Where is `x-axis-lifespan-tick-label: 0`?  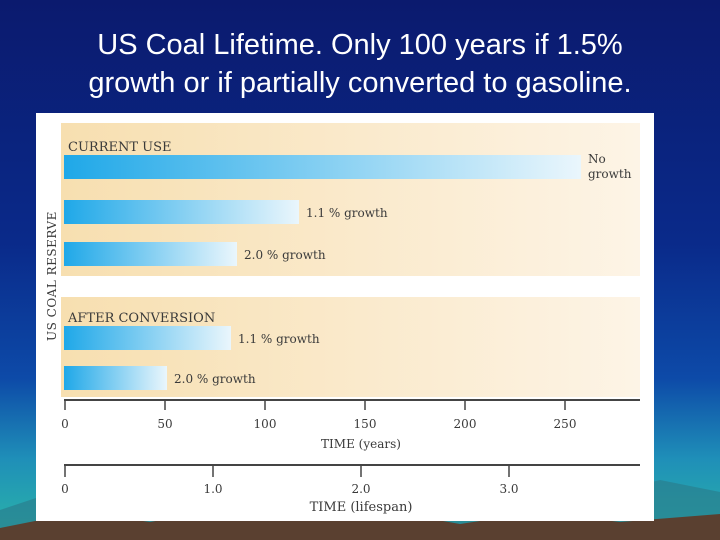 x-axis-lifespan-tick-label: 0 is located at coordinates (65, 489).